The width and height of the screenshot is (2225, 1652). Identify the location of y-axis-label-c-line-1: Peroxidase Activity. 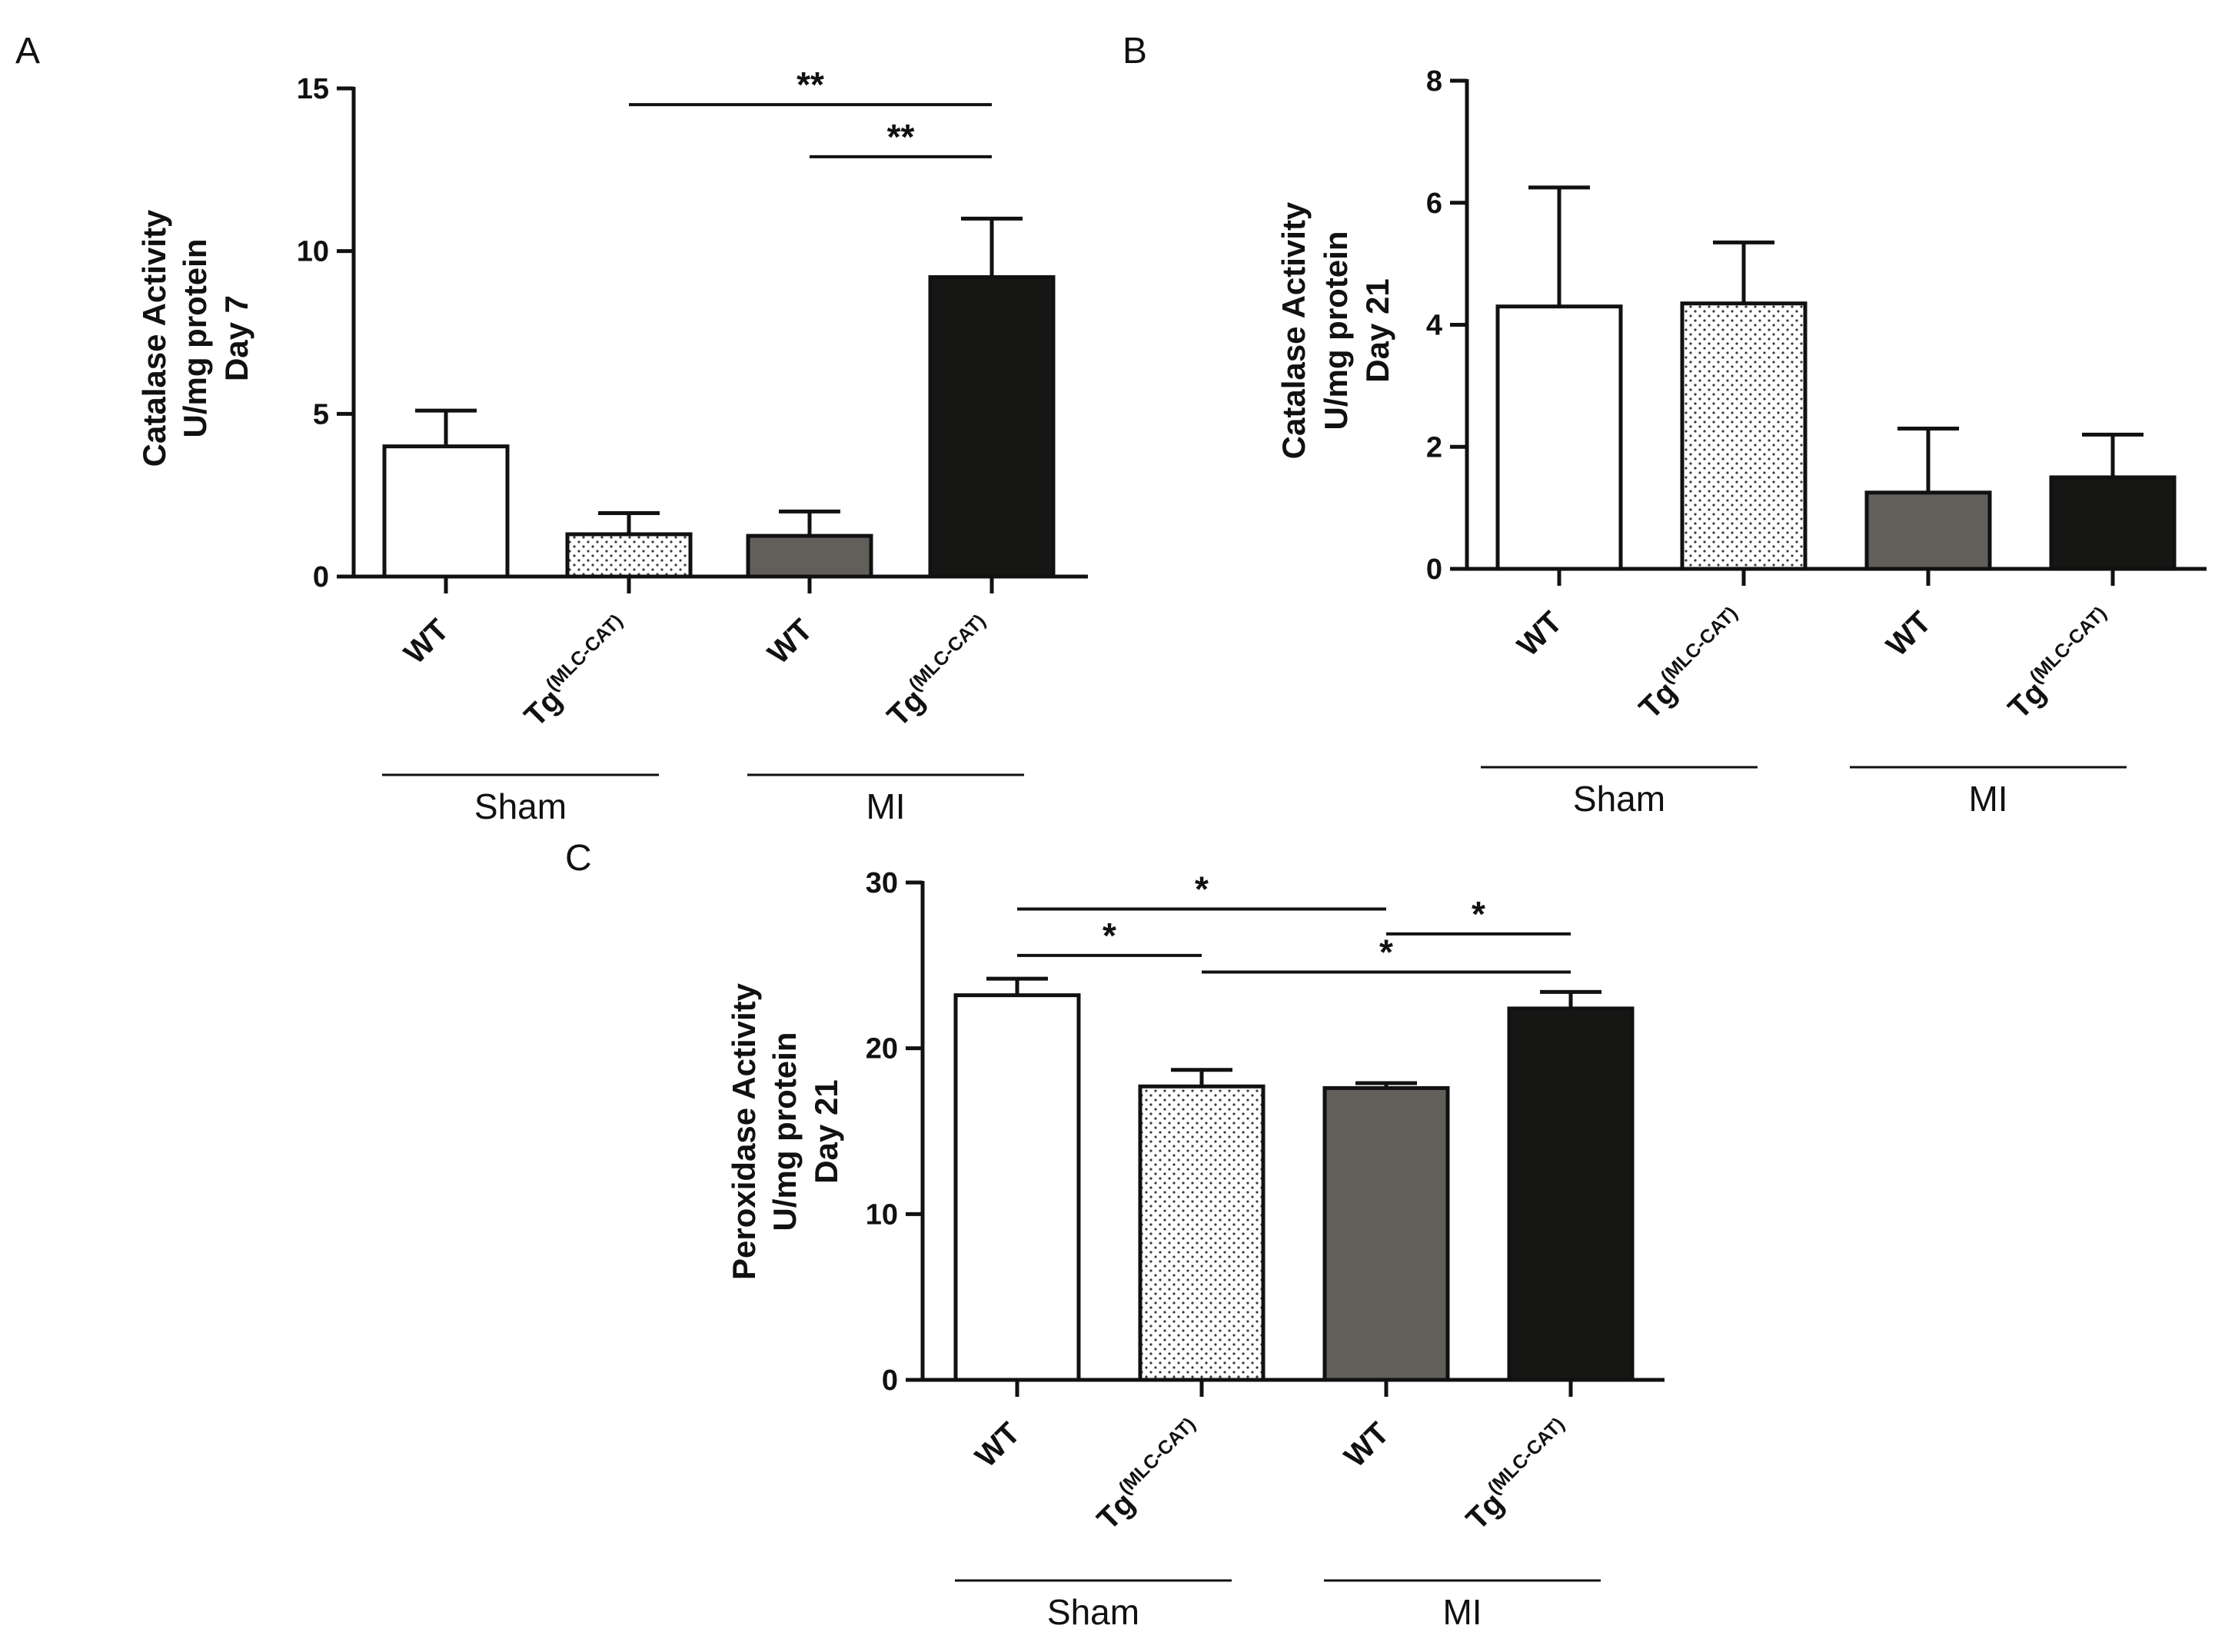
(744, 1131).